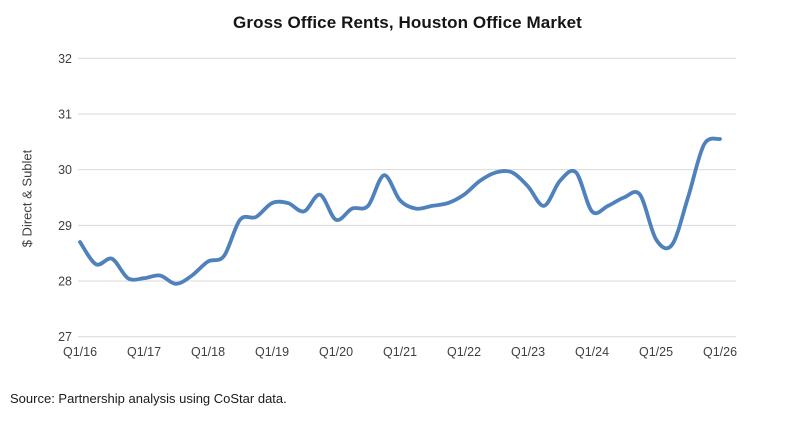  I want to click on x-tick-label: Q1/24, so click(592, 352).